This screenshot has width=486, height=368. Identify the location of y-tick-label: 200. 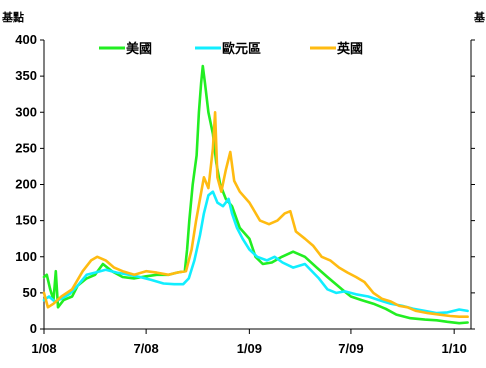
(26, 184).